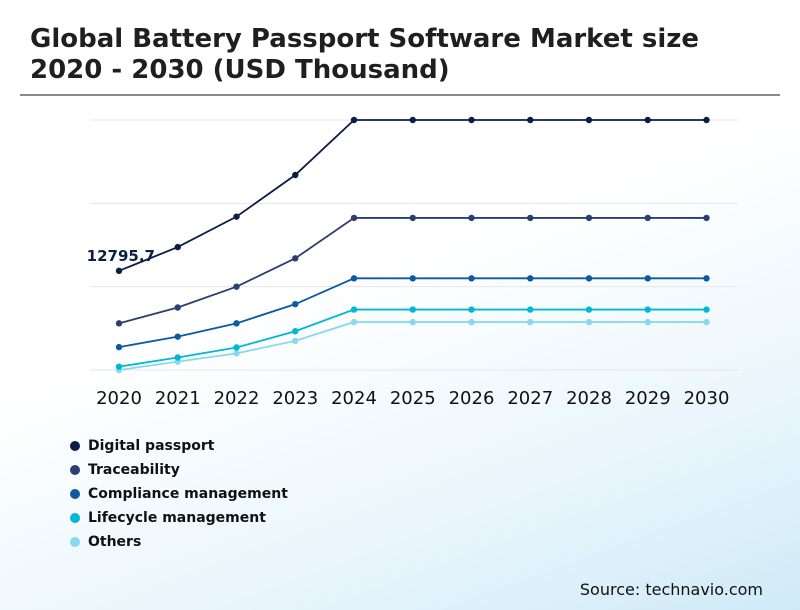 This screenshot has height=610, width=800. I want to click on legend-label: Digital passport, so click(151, 446).